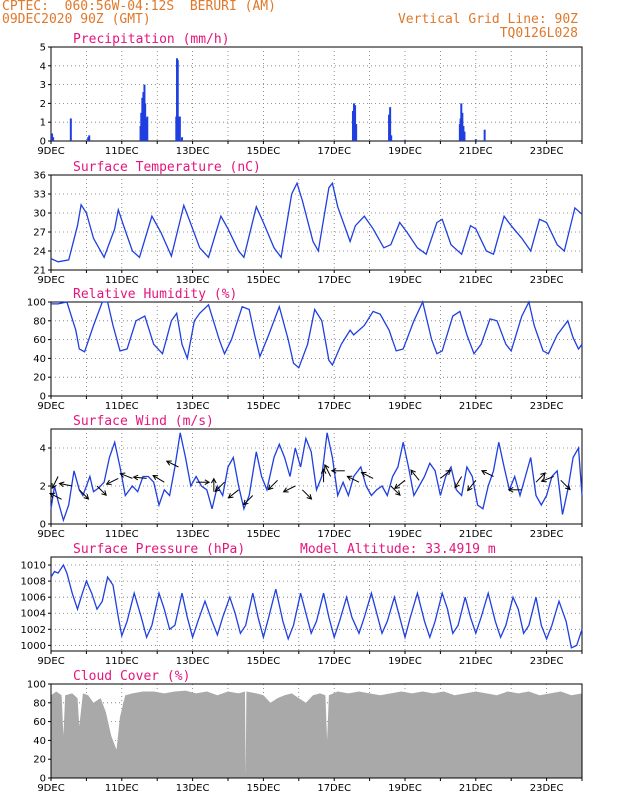  What do you see at coordinates (39, 271) in the screenshot?
I see `y-tick-label: 21` at bounding box center [39, 271].